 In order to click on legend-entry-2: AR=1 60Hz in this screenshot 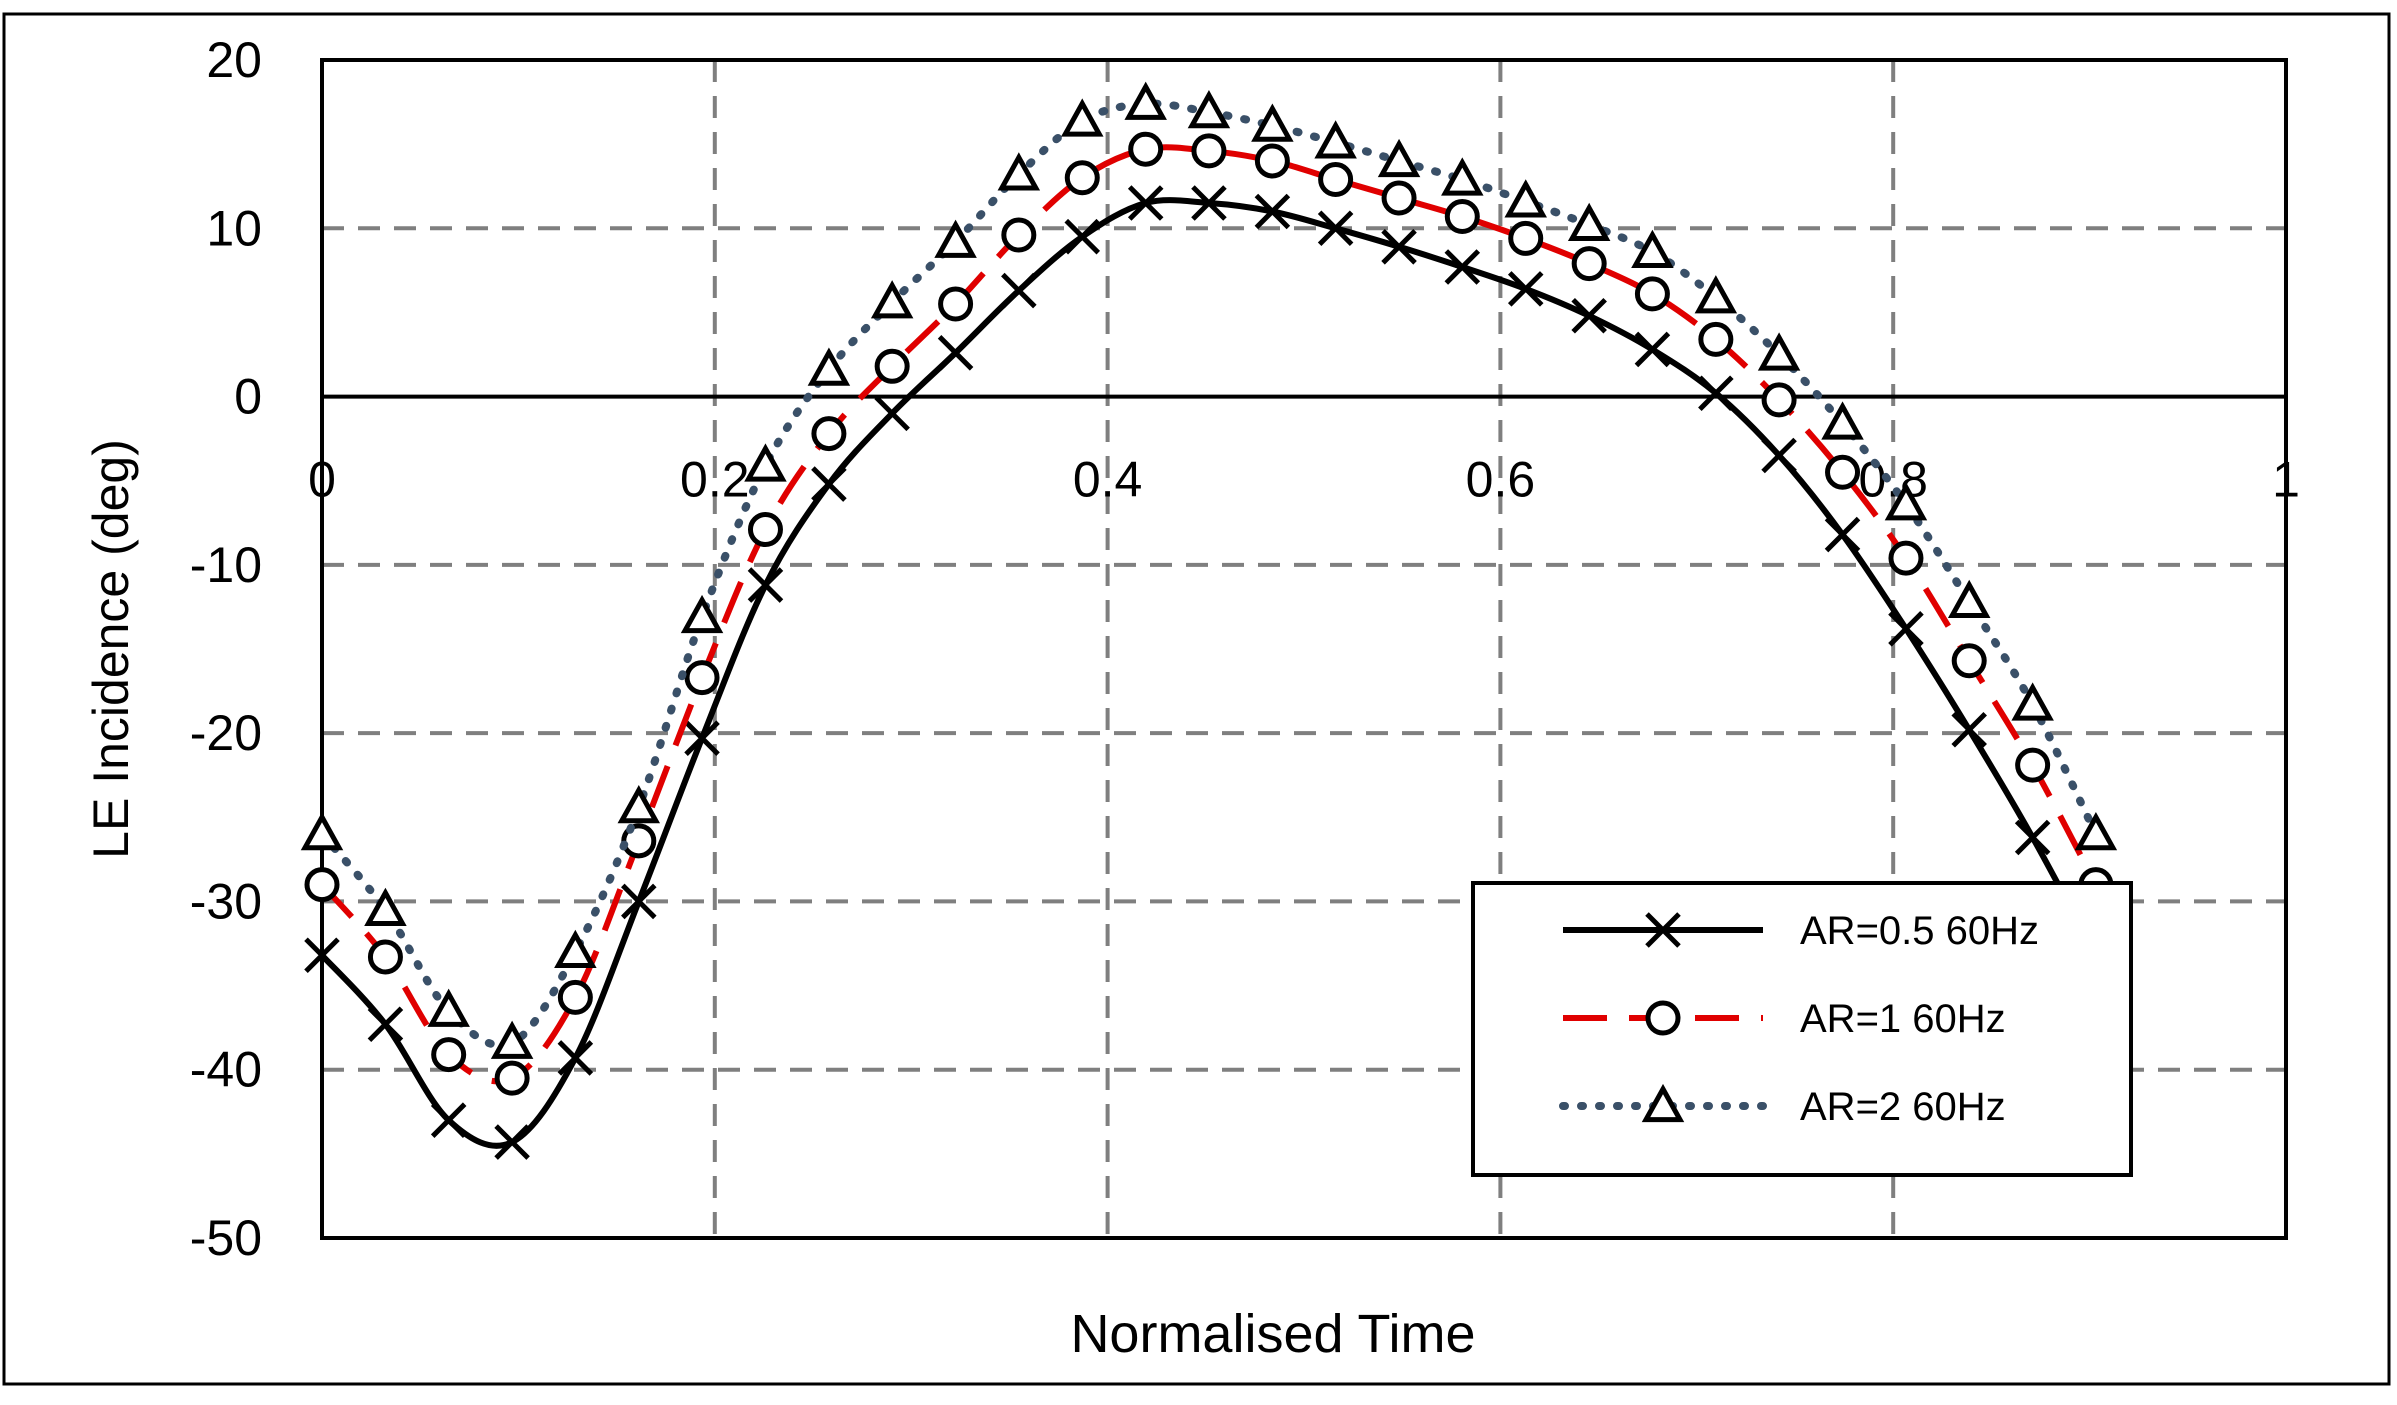, I will do `click(1784, 1019)`.